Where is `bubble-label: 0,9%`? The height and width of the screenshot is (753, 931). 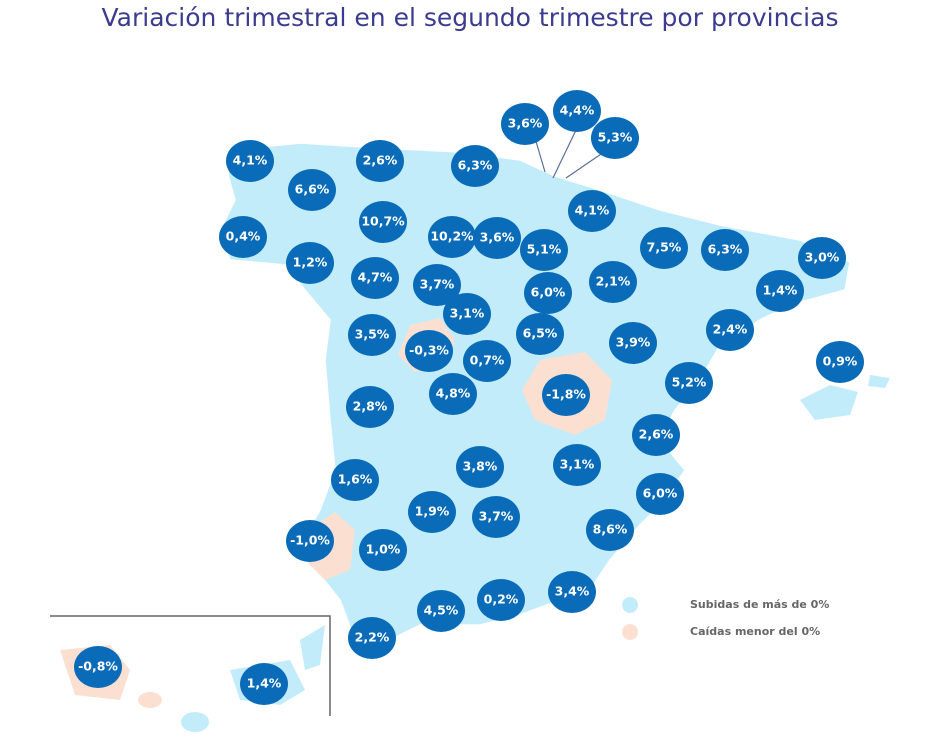 bubble-label: 0,9% is located at coordinates (840, 361).